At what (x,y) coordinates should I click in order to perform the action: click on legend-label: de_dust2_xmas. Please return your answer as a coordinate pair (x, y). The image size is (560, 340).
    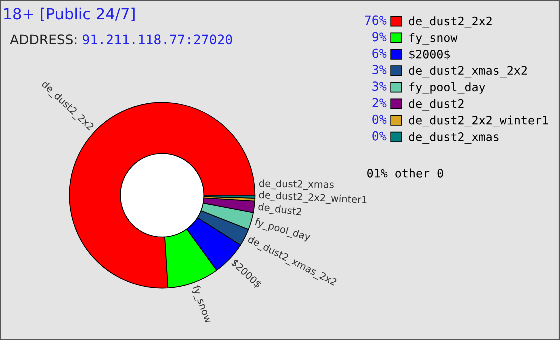
    Looking at the image, I should click on (454, 138).